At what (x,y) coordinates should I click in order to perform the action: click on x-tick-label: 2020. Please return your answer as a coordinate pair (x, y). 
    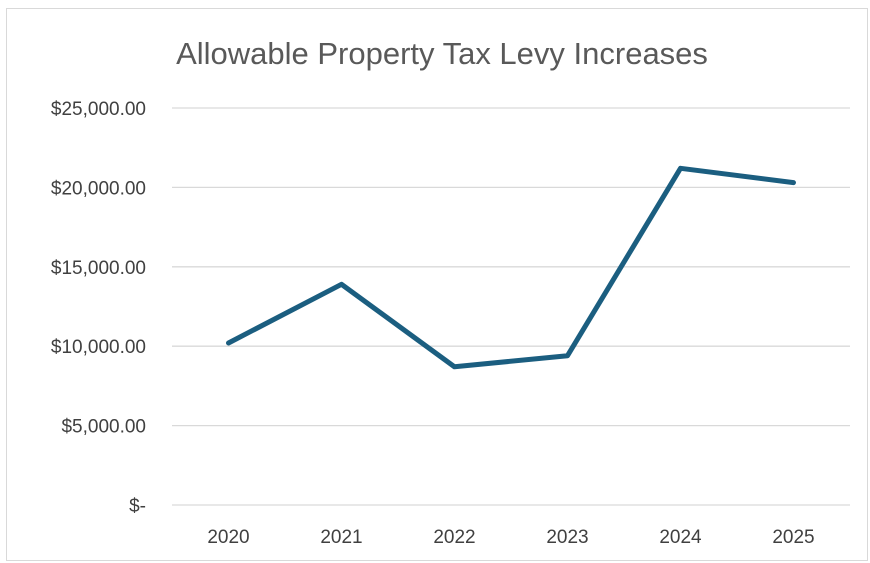
    Looking at the image, I should click on (228, 537).